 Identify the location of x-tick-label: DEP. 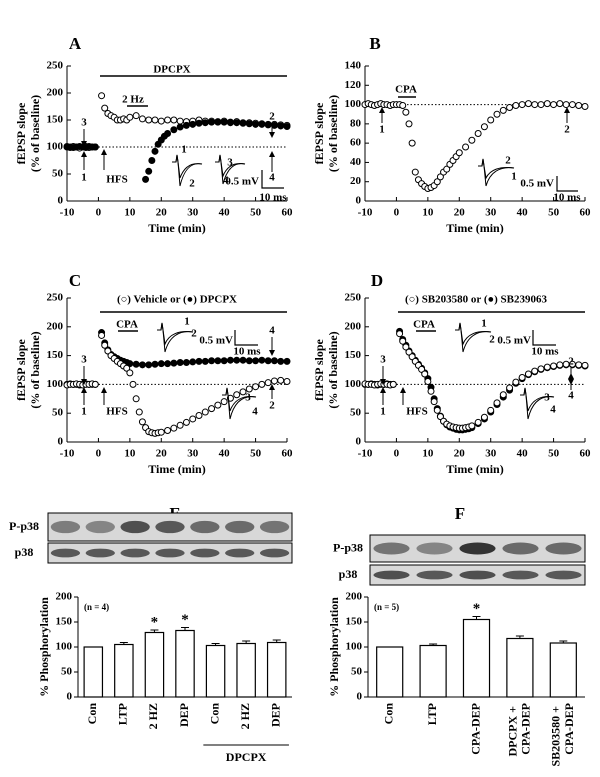
(275, 715).